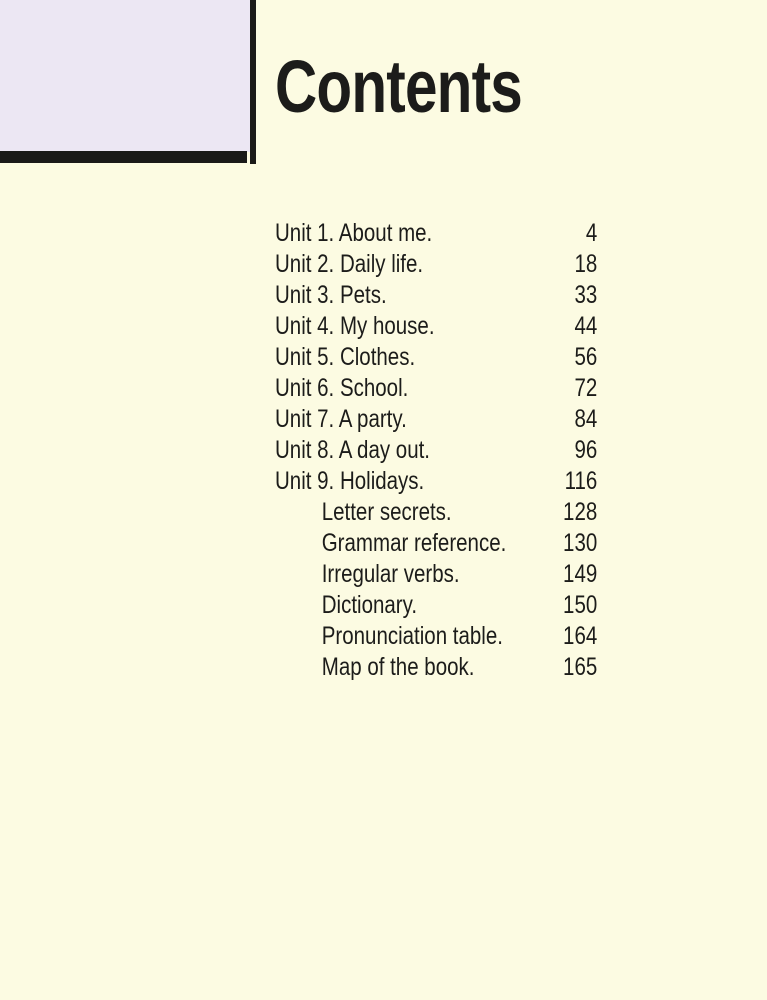  What do you see at coordinates (586, 357) in the screenshot?
I see `toc-entry-page-number: 56` at bounding box center [586, 357].